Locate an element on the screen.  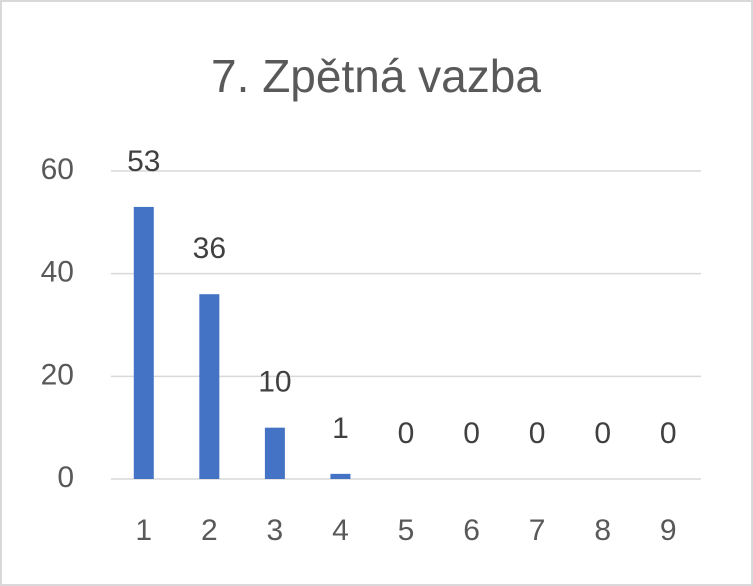
x-tick-label: 5 is located at coordinates (406, 530).